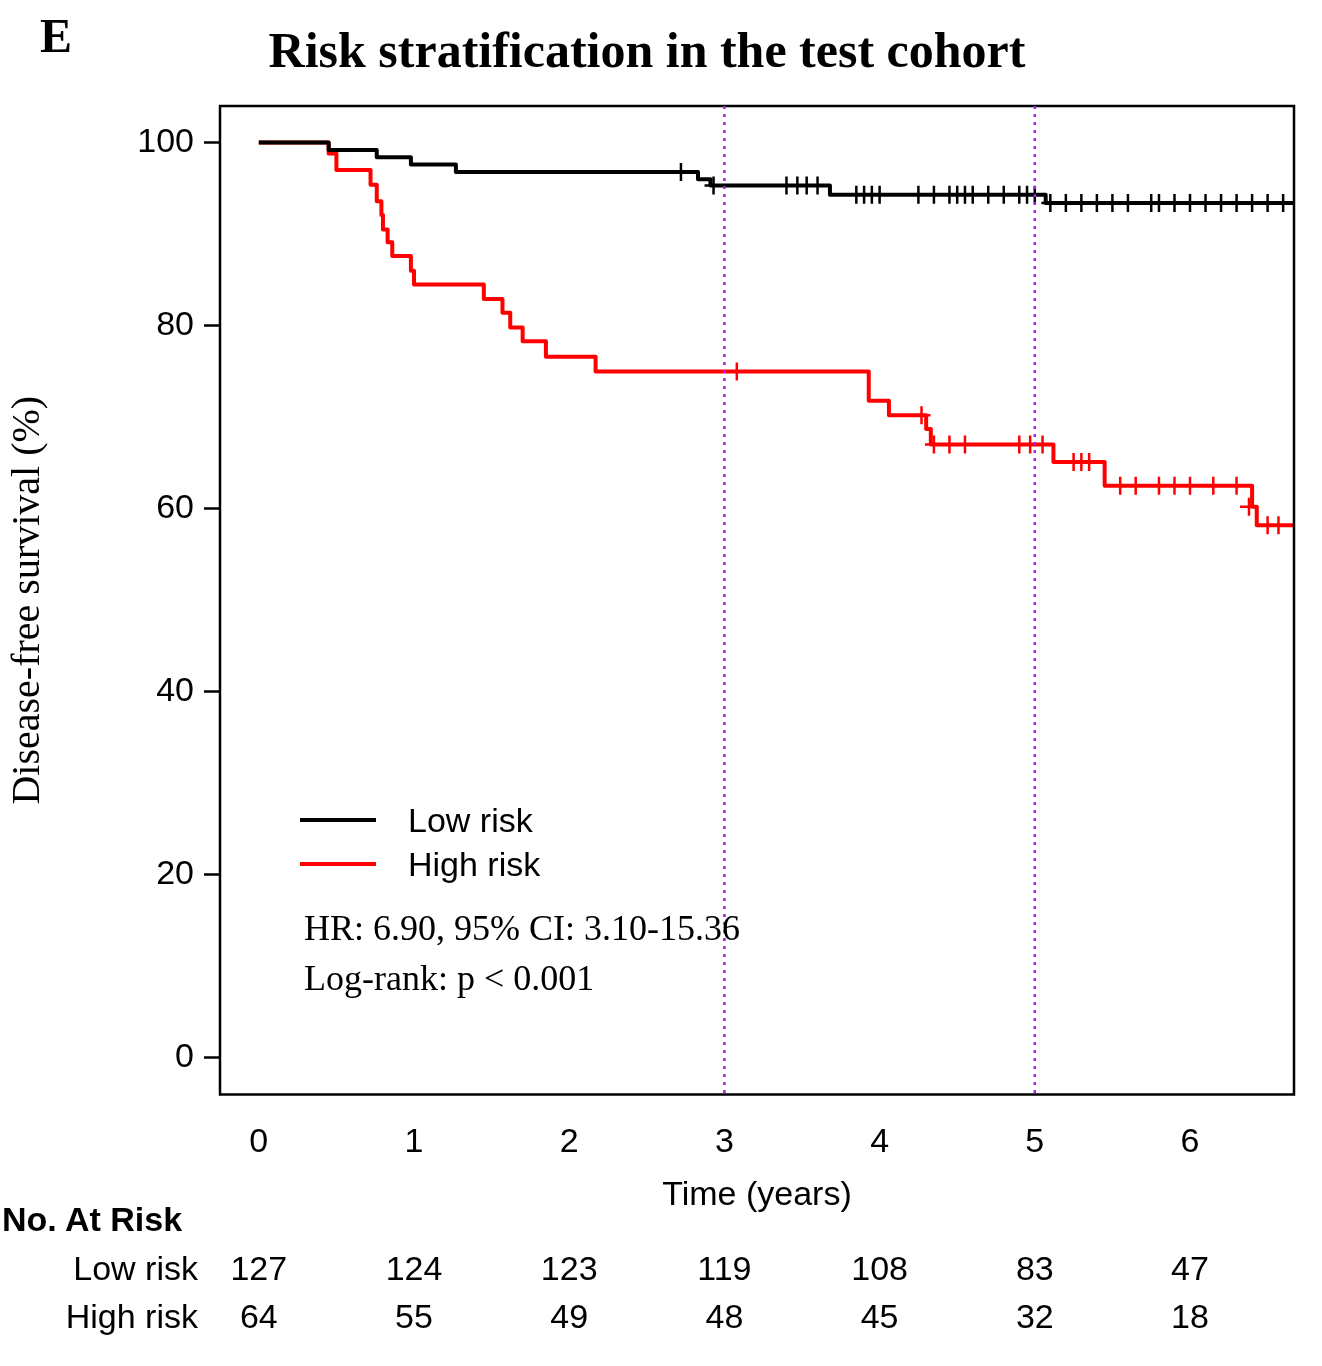  What do you see at coordinates (880, 1140) in the screenshot?
I see `x-tick-label: 4` at bounding box center [880, 1140].